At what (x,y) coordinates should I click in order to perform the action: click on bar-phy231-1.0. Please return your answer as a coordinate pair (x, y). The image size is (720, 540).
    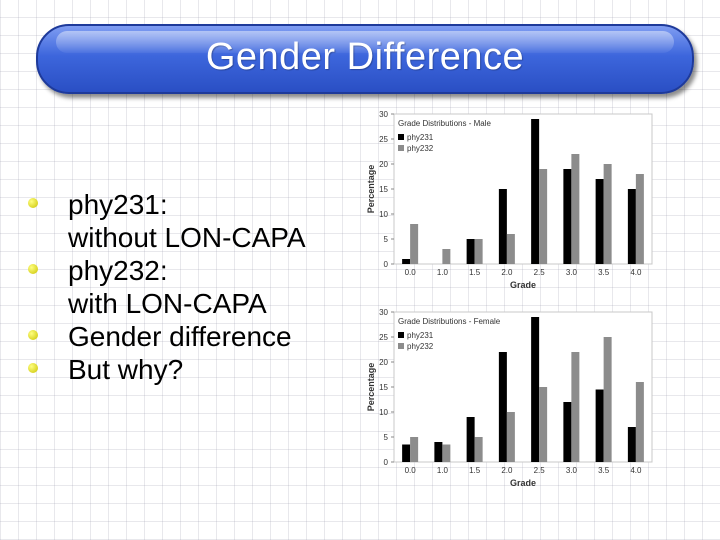
    Looking at the image, I should click on (438, 452).